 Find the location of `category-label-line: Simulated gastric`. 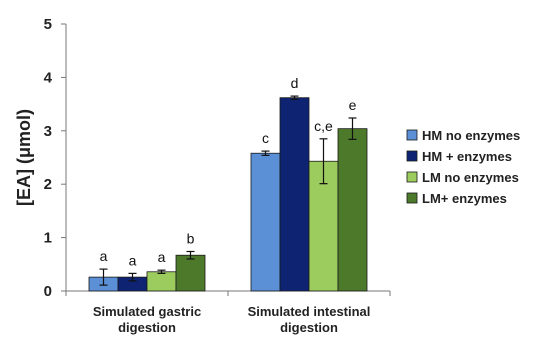

category-label-line: Simulated gastric is located at coordinates (147, 311).